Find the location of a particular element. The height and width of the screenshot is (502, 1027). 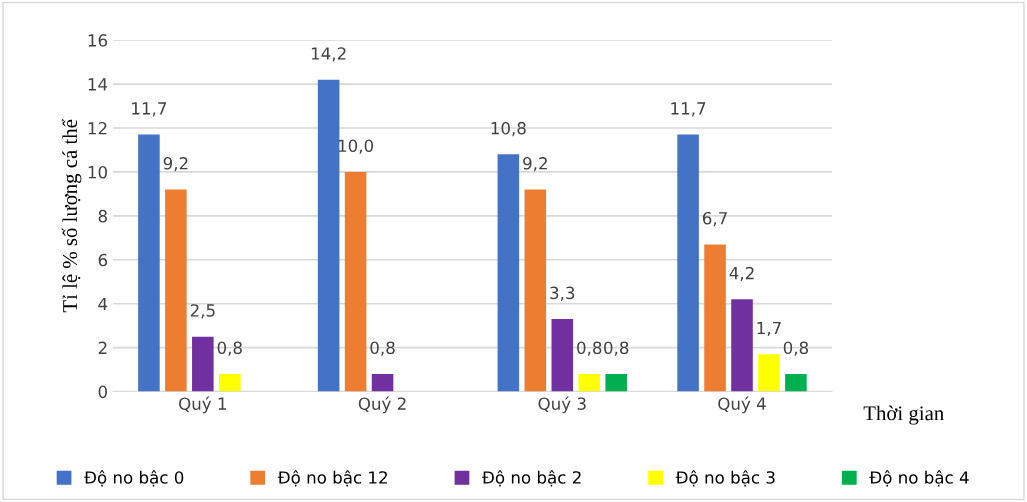

x-tick-label: Quý 2 is located at coordinates (382, 405).